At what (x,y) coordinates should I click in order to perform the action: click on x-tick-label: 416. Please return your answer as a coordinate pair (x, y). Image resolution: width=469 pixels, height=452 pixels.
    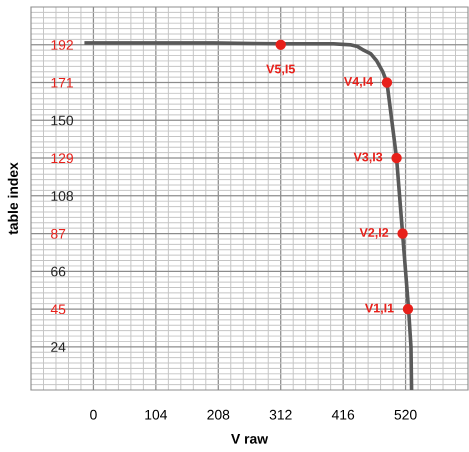
    Looking at the image, I should click on (343, 415).